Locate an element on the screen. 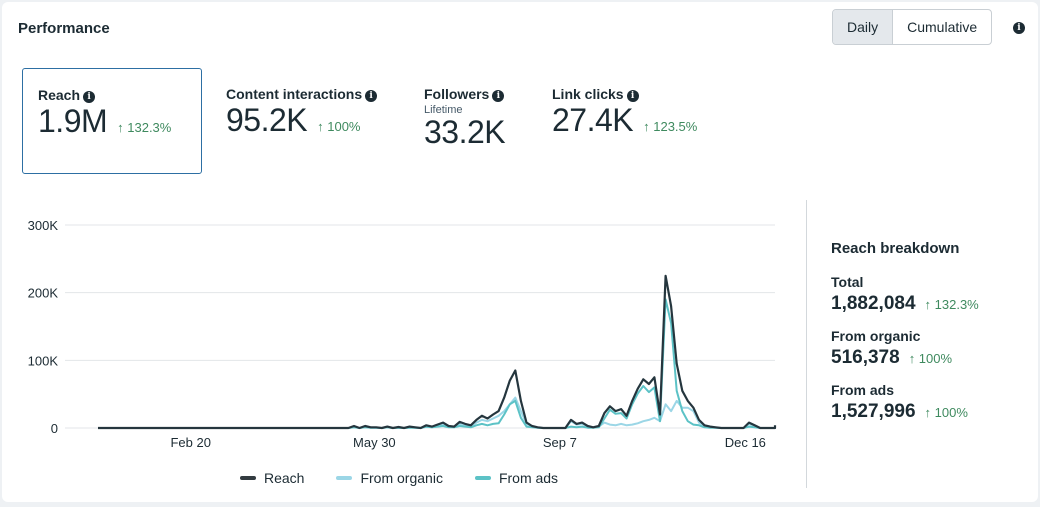  legend-label: From organic is located at coordinates (401, 478).